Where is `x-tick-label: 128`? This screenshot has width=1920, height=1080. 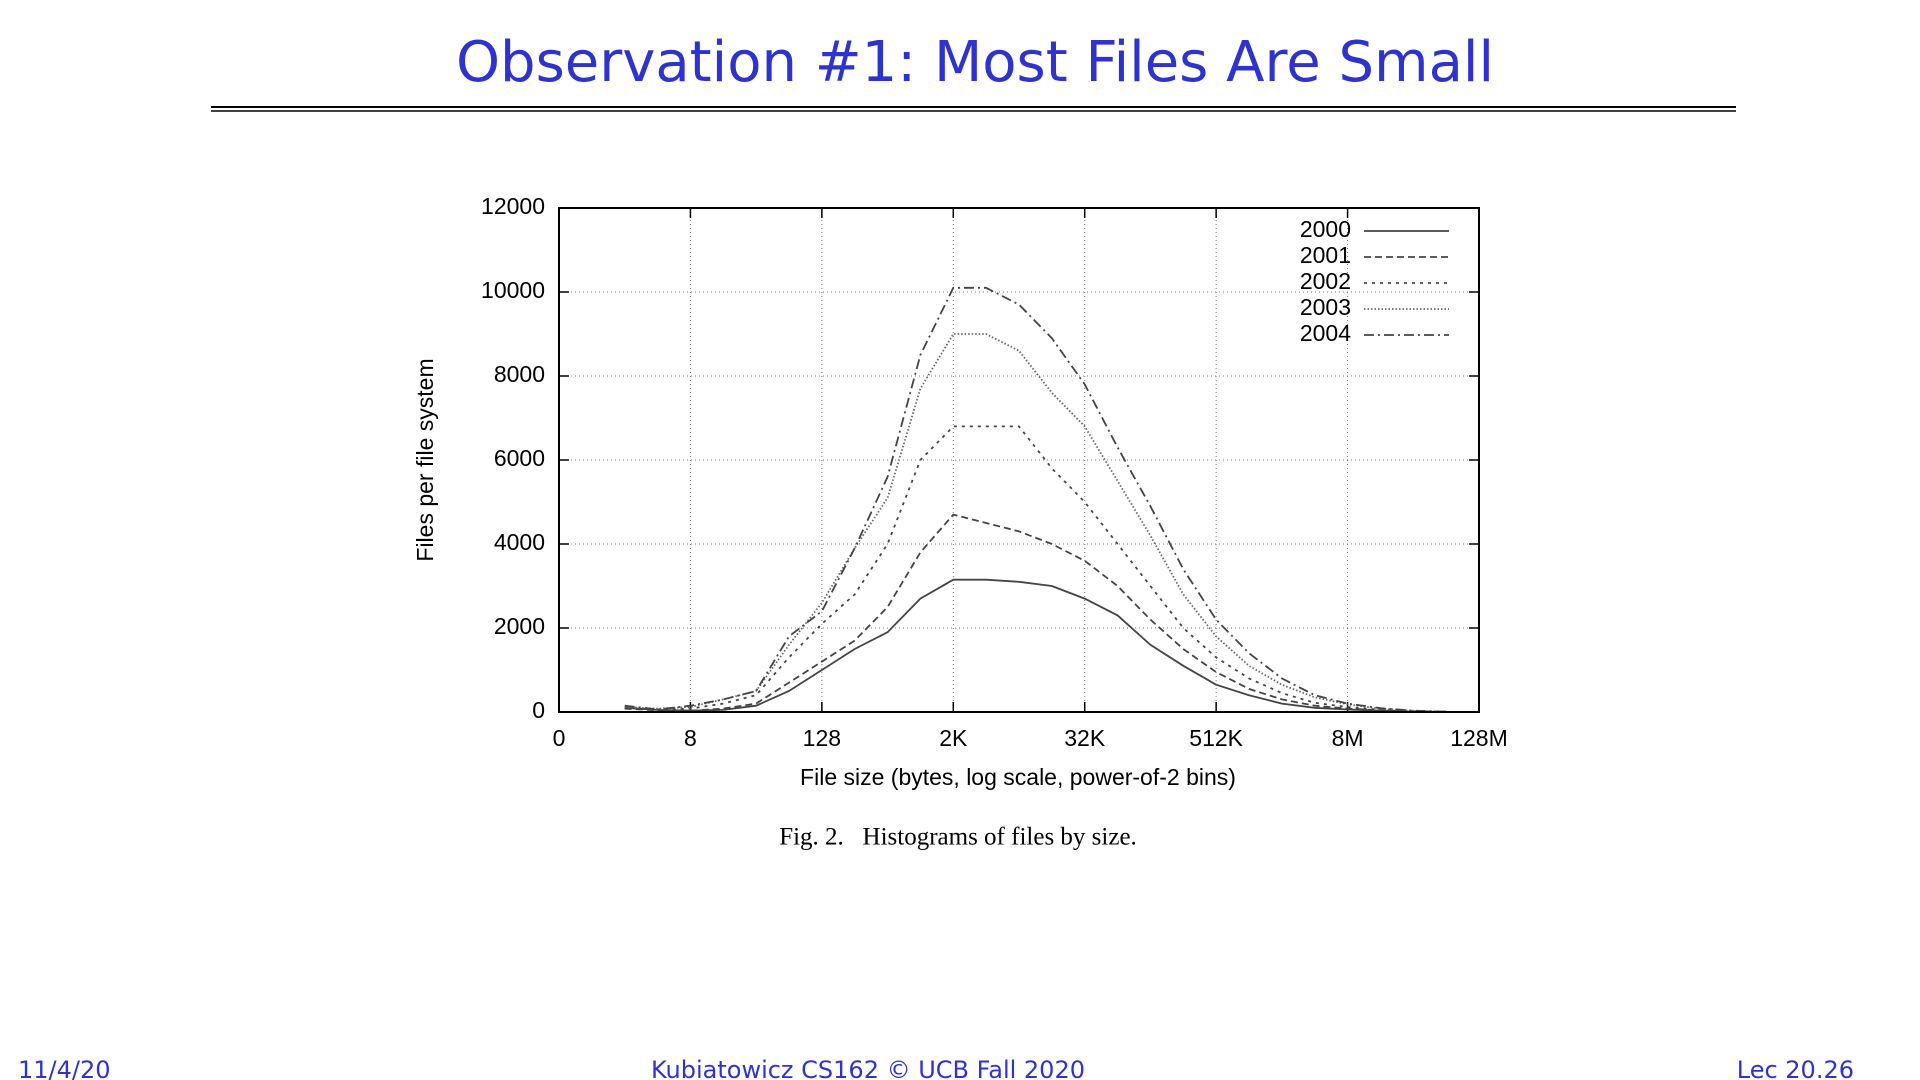
x-tick-label: 128 is located at coordinates (822, 738).